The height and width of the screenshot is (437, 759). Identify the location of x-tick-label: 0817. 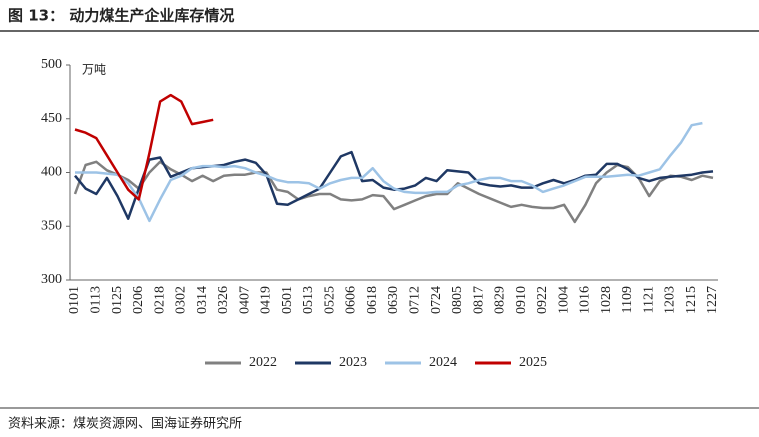
(478, 300).